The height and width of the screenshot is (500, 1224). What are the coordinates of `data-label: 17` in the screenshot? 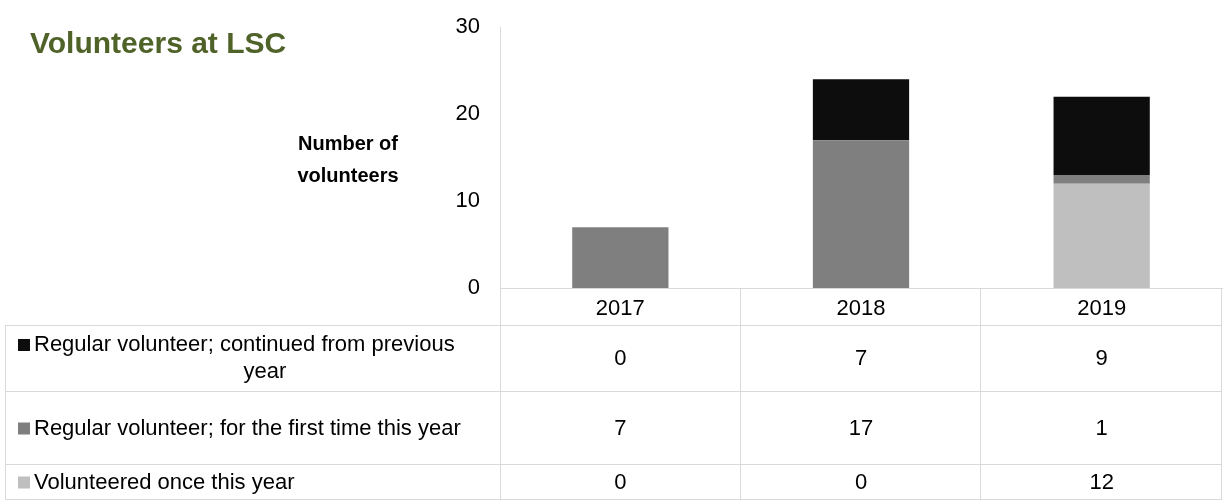 It's located at (861, 427).